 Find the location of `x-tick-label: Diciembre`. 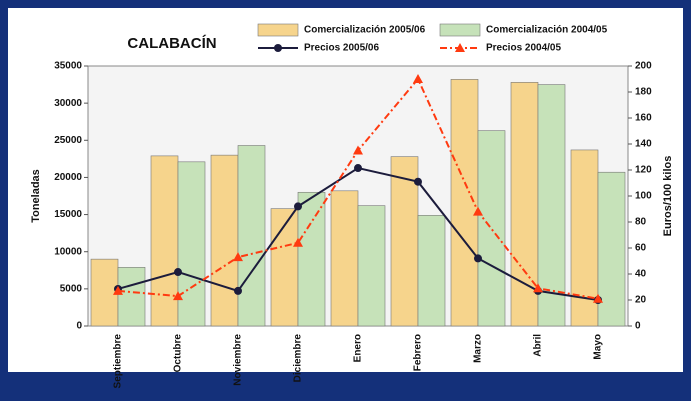

x-tick-label: Diciembre is located at coordinates (298, 358).